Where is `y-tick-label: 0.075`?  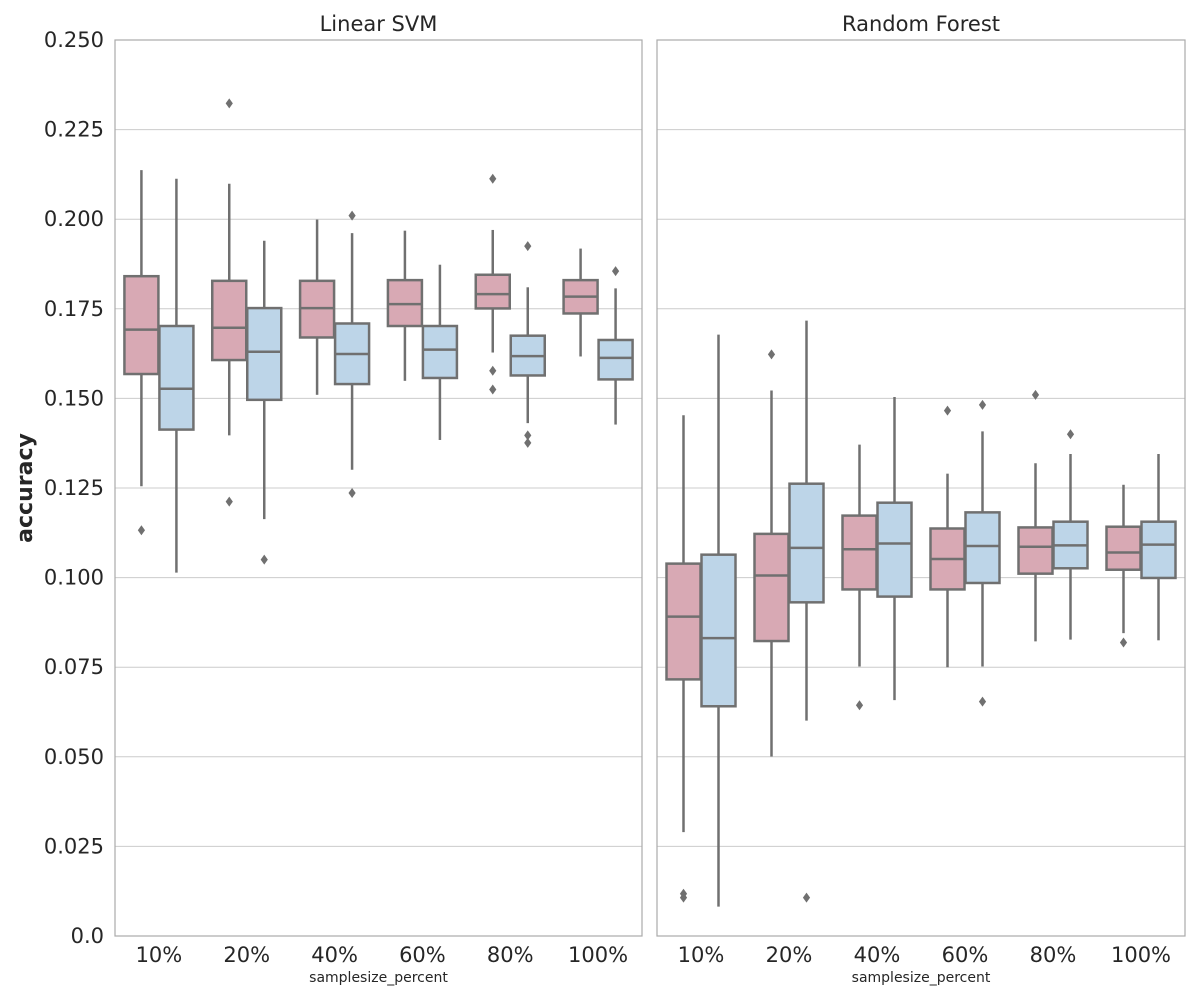
y-tick-label: 0.075 is located at coordinates (74, 667).